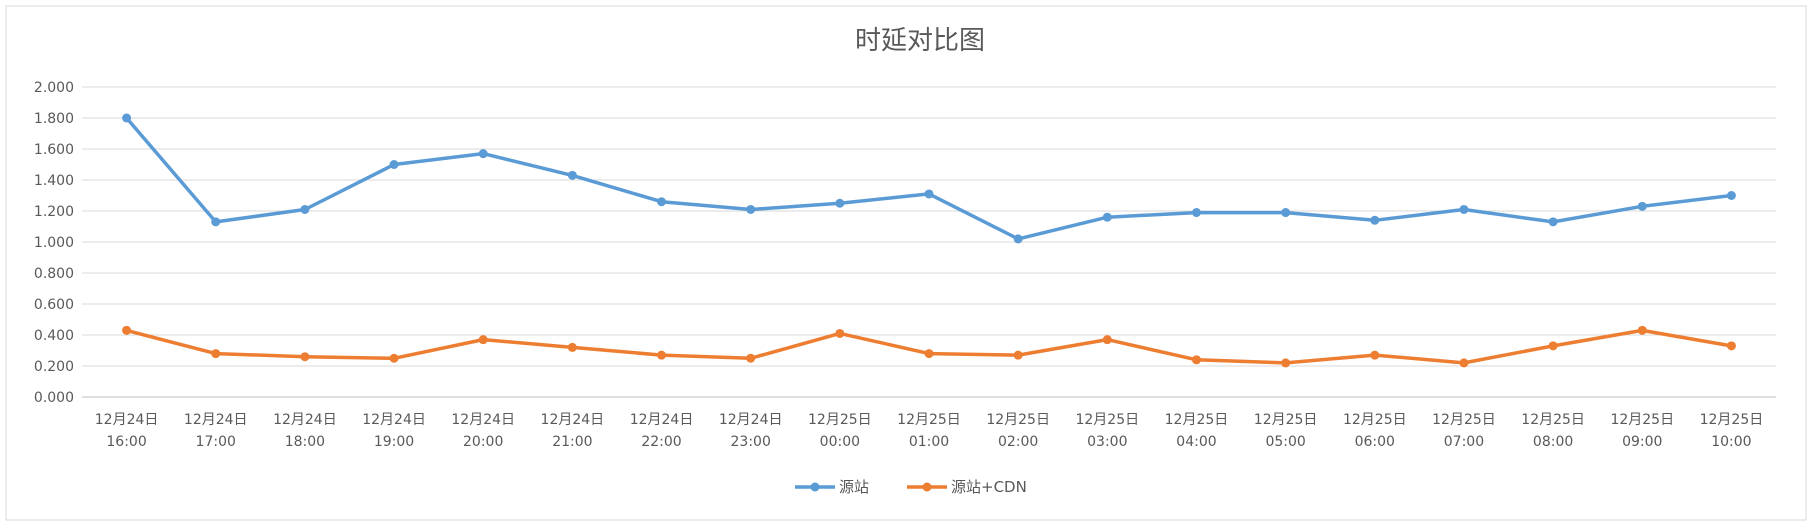 The image size is (1808, 530). What do you see at coordinates (54, 367) in the screenshot?
I see `y-tick-label: 0.200` at bounding box center [54, 367].